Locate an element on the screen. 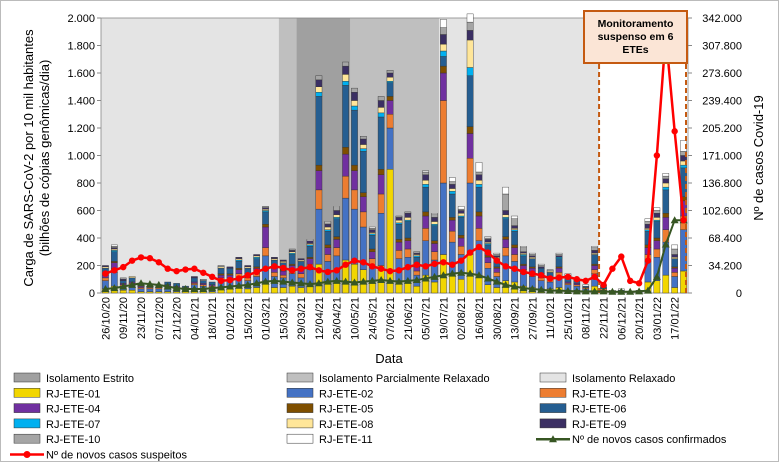 Image resolution: width=779 pixels, height=462 pixels. x-tick-label: 11/10/21 is located at coordinates (551, 318).